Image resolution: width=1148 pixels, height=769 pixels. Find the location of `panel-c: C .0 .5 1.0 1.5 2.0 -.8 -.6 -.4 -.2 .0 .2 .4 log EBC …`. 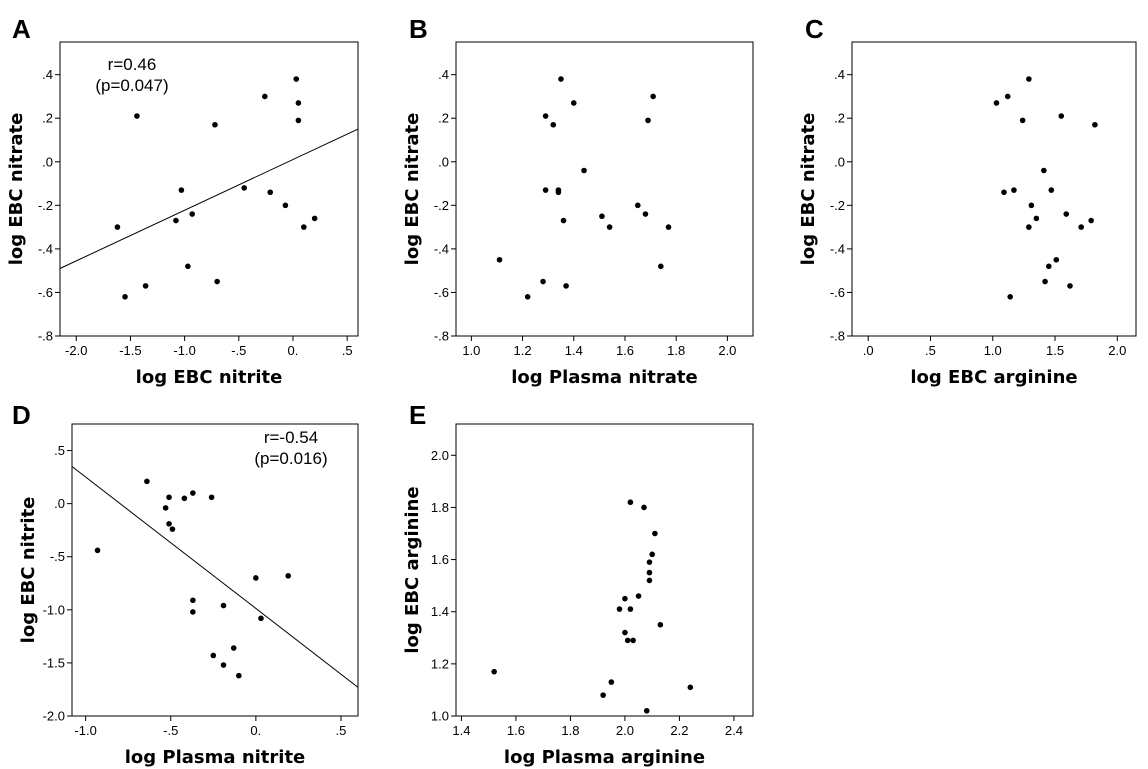

panel-c: C .0 .5 1.0 1.5 2.0 -.8 -.6 -.4 -.2 .0 .2 .4 log EBC … is located at coordinates (967, 201).